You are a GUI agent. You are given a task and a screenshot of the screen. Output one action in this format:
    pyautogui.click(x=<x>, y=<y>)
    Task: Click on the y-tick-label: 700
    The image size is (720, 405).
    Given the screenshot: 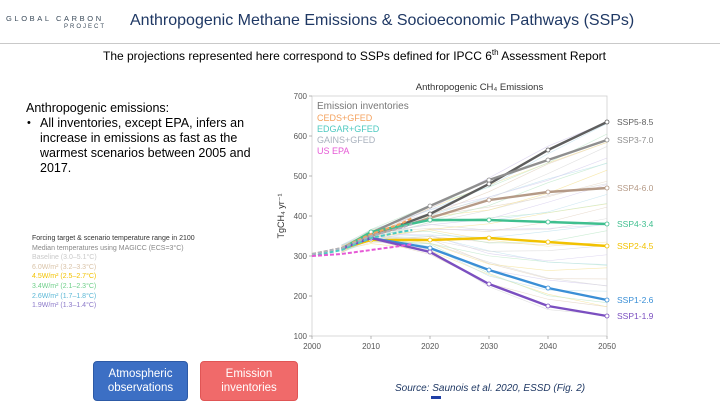 What is the action you would take?
    pyautogui.click(x=301, y=96)
    